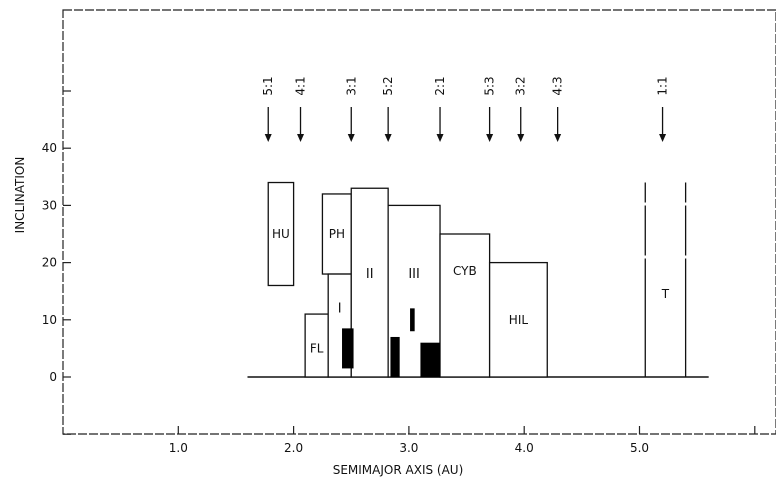 This screenshot has height=490, width=776. Describe the element at coordinates (351, 109) in the screenshot. I see `resonance-3-1: 3:1` at that location.